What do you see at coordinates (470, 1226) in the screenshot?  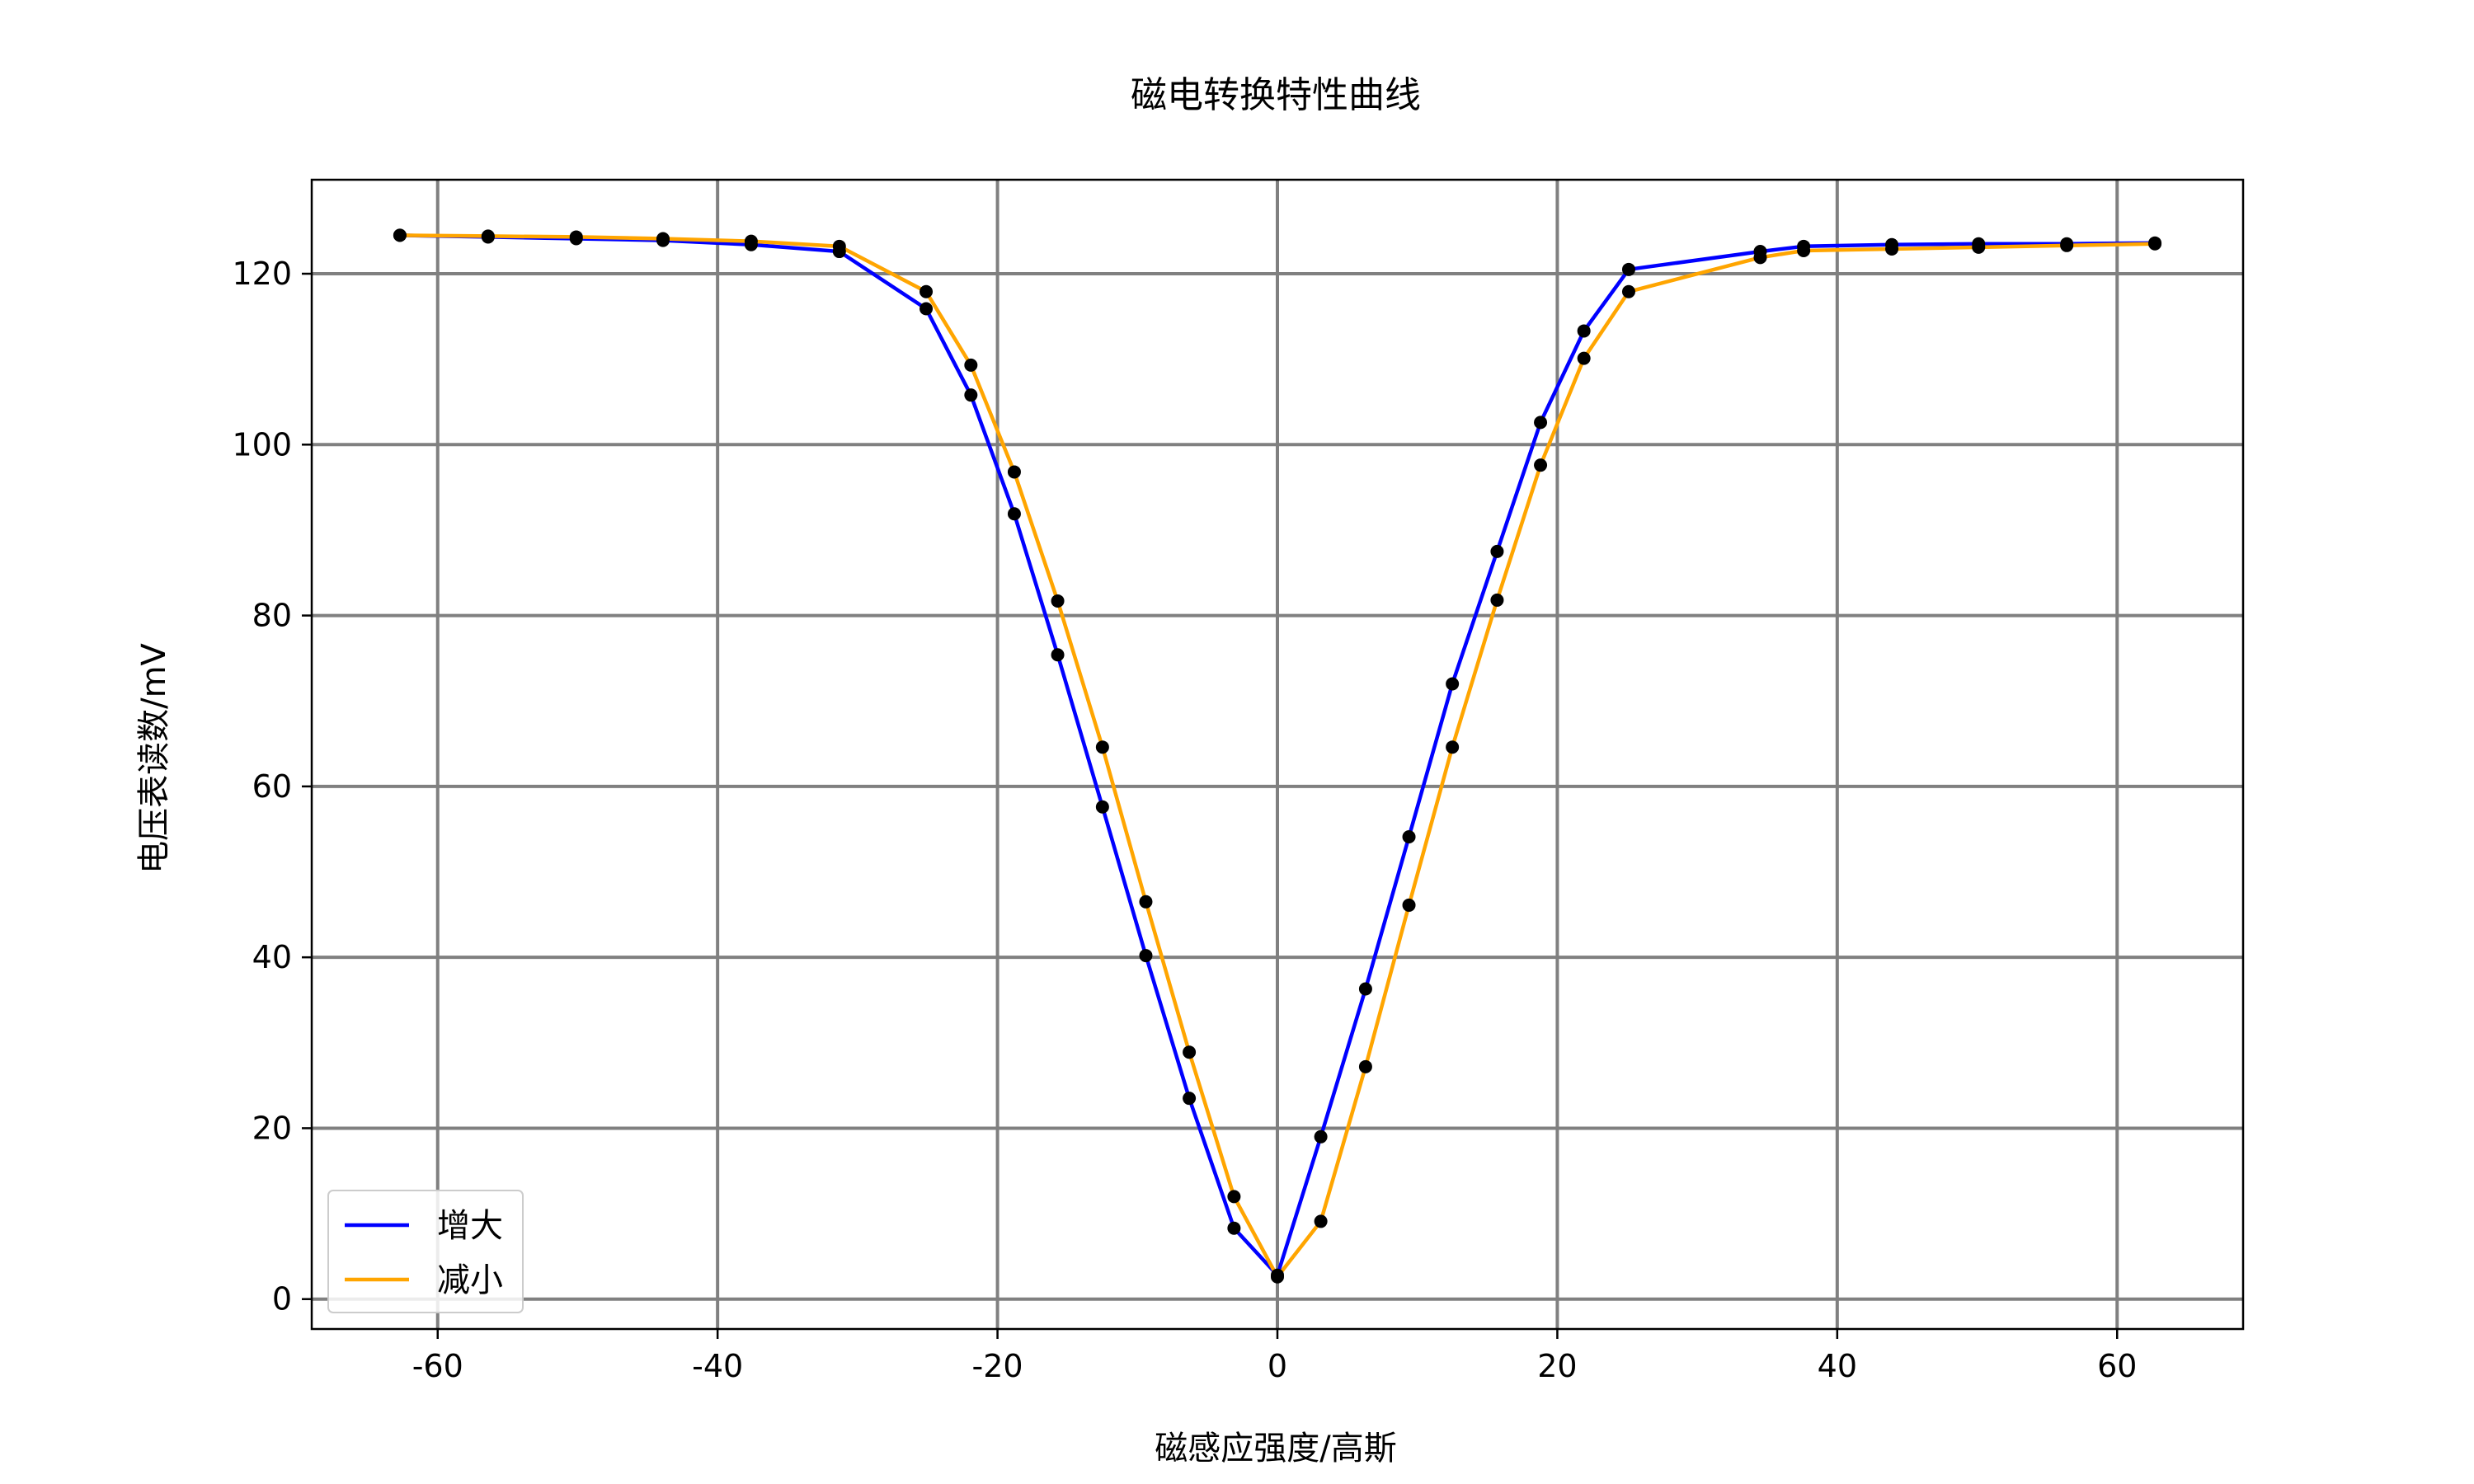 I see `legend-label: 增大` at bounding box center [470, 1226].